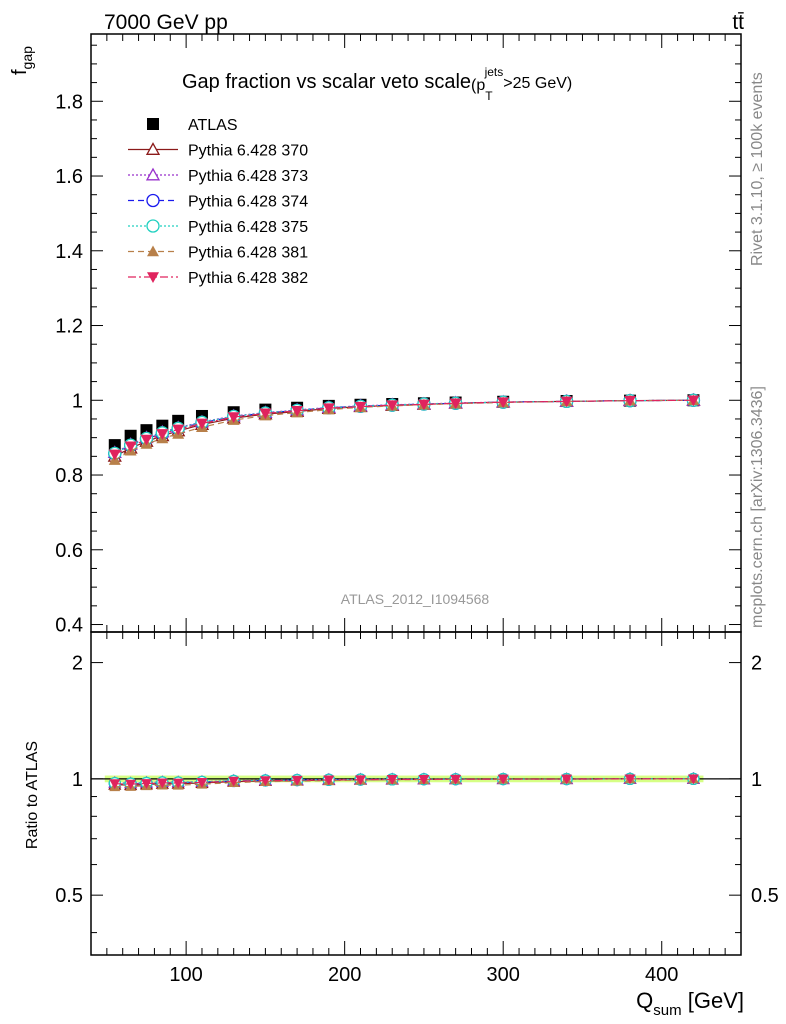  What do you see at coordinates (69, 252) in the screenshot?
I see `y-tick-label: 1.4` at bounding box center [69, 252].